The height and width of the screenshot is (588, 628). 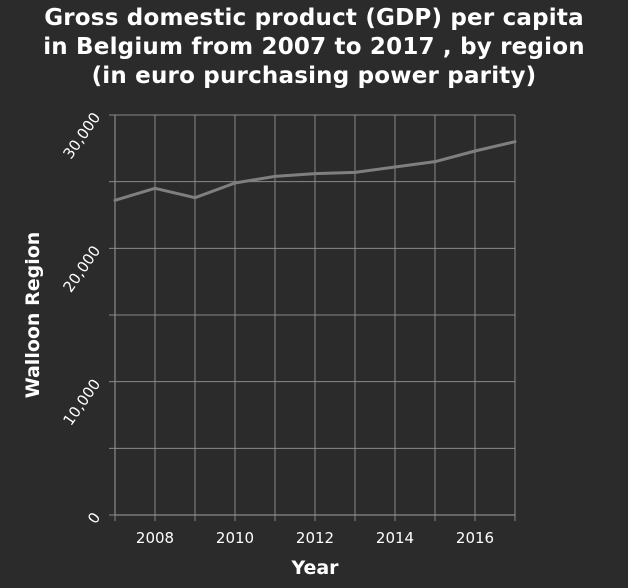 I want to click on series-line, so click(x=315, y=171).